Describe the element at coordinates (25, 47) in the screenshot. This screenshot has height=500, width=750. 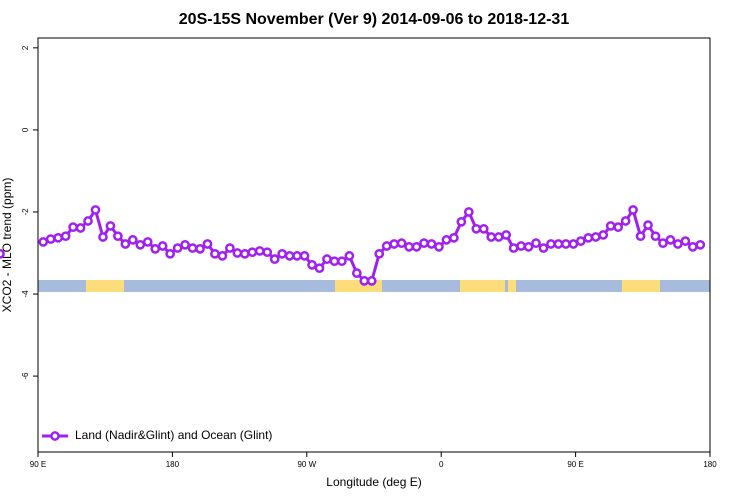
I see `y-tick-label: 2` at that location.